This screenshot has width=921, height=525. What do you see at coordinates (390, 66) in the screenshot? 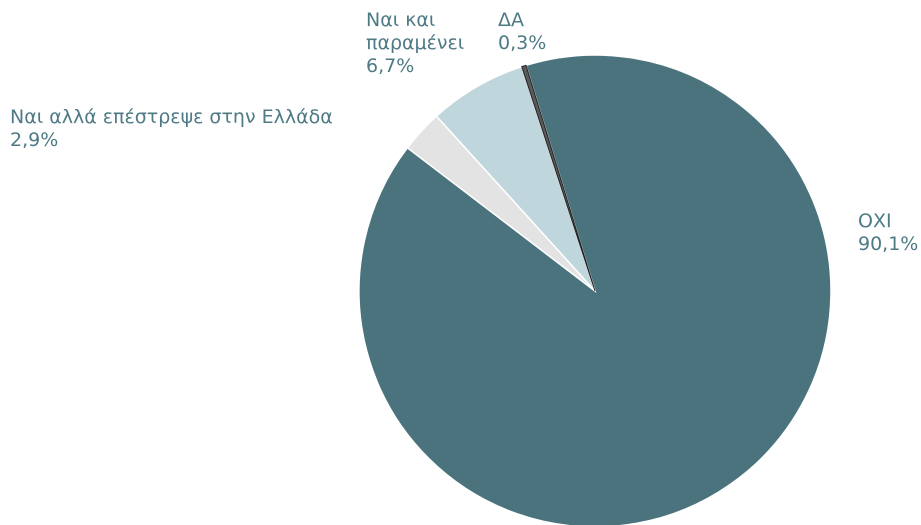
I see `value-label: 6,7%` at bounding box center [390, 66].